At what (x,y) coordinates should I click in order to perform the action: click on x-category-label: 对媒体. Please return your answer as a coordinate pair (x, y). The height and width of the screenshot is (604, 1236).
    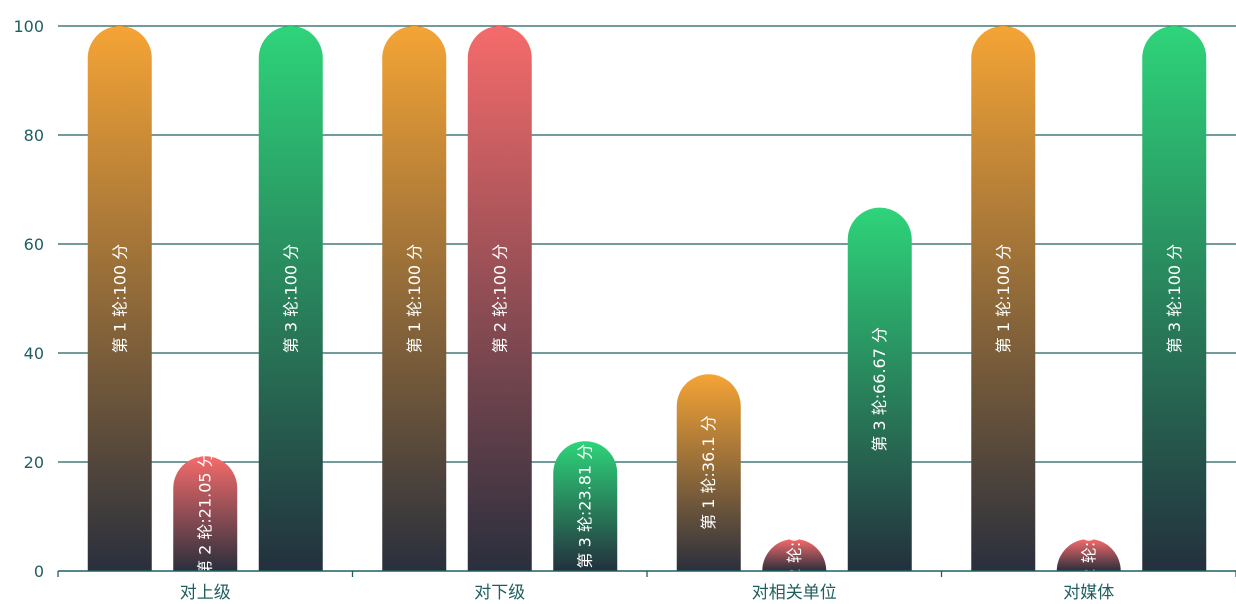
    Looking at the image, I should click on (1088, 593).